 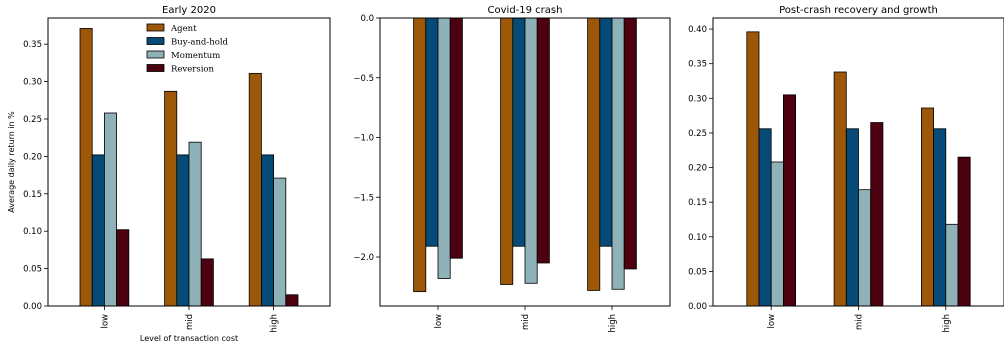 I want to click on y-tick-label: −0.5, so click(x=363, y=79).